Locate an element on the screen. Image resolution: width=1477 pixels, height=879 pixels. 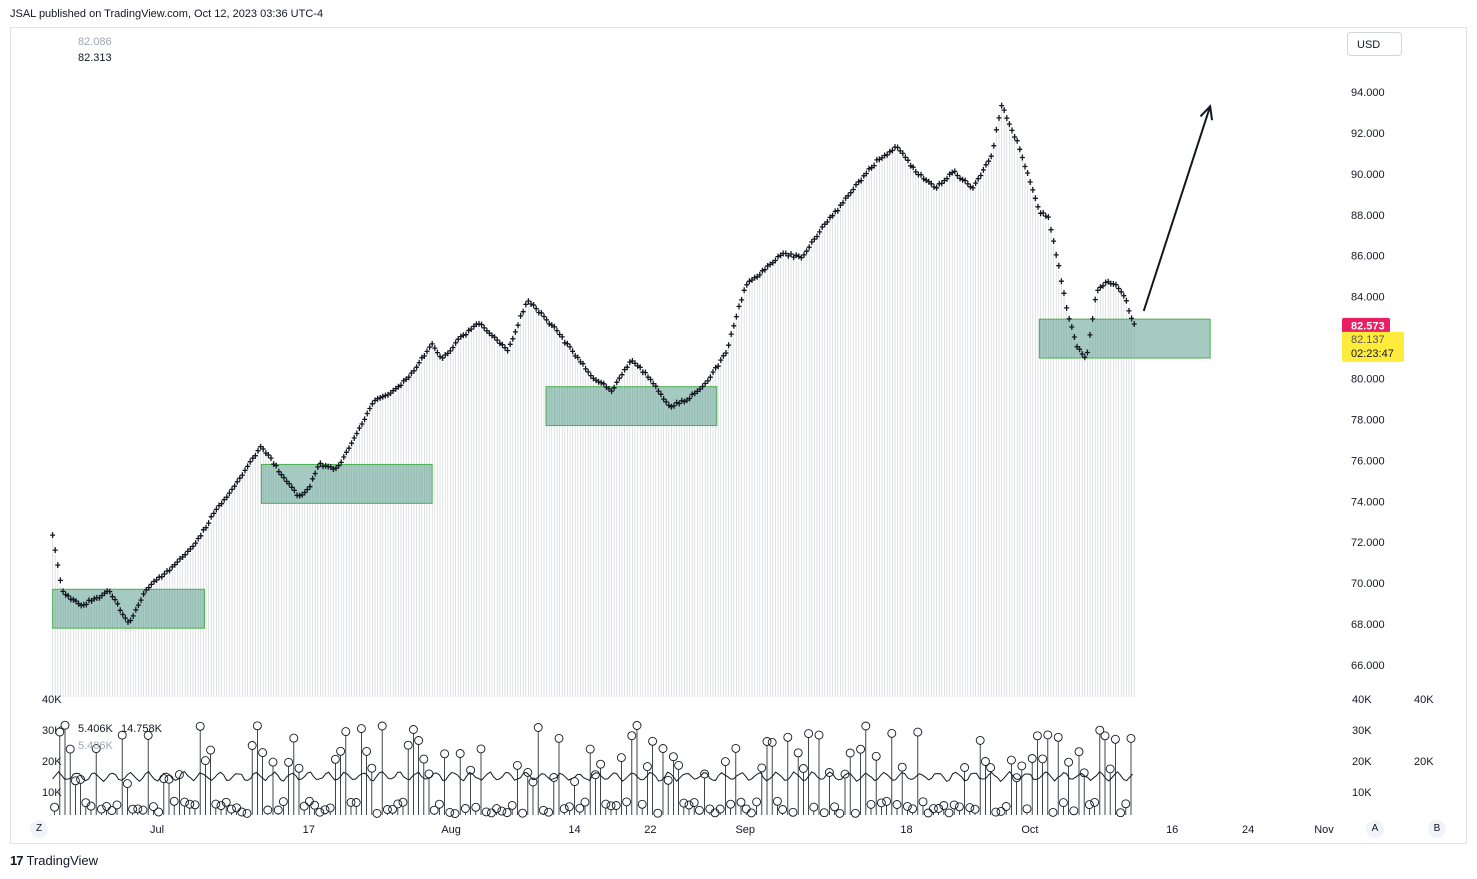
legend-value-1: 82.086 is located at coordinates (95, 42).